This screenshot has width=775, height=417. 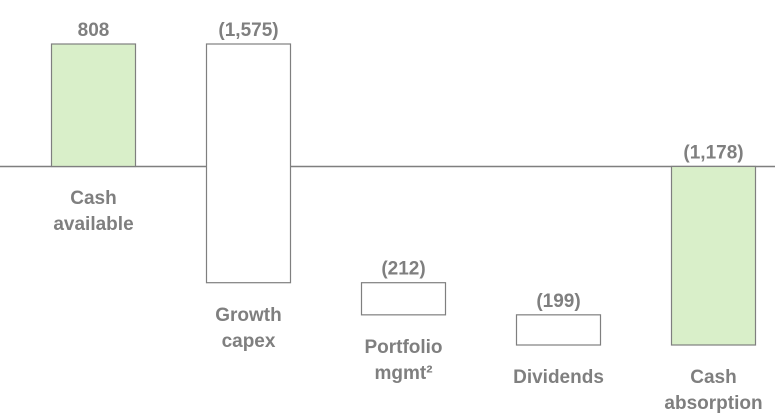 What do you see at coordinates (248, 30) in the screenshot?
I see `value-label: (1,575)` at bounding box center [248, 30].